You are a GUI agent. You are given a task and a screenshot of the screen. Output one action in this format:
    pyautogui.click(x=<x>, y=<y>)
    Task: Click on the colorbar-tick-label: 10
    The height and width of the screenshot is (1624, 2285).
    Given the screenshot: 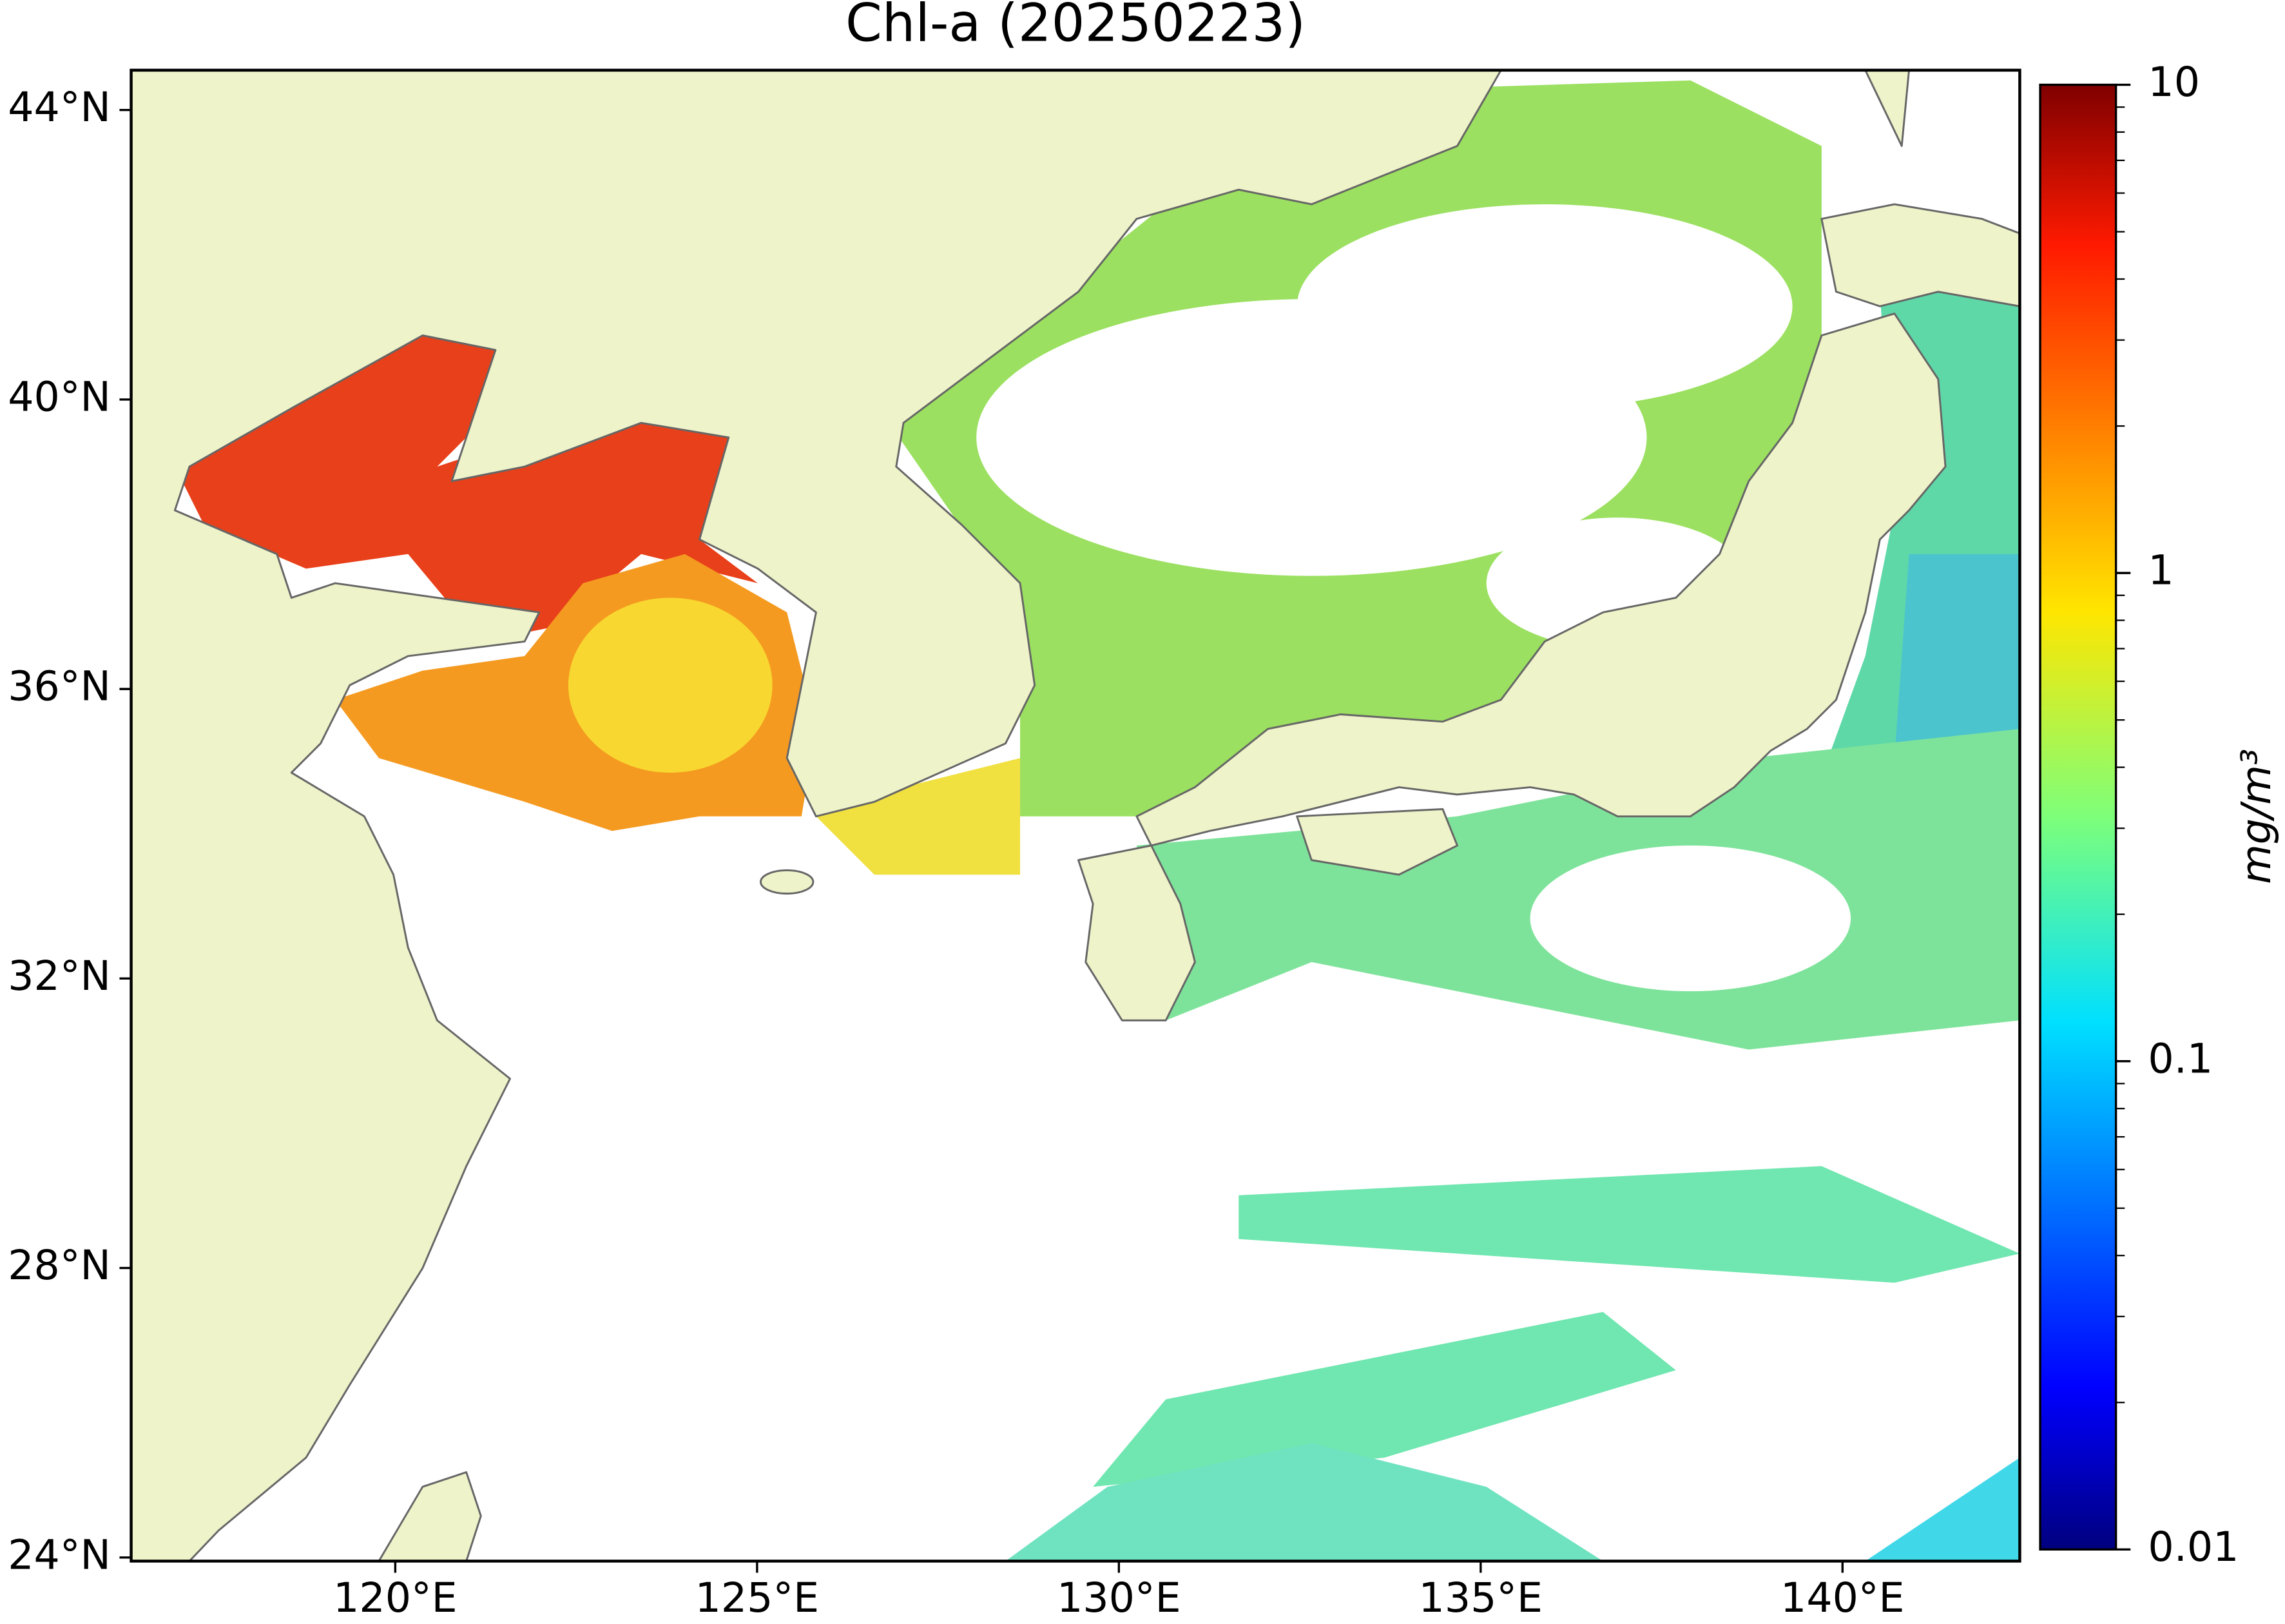 What is the action you would take?
    pyautogui.click(x=2174, y=82)
    